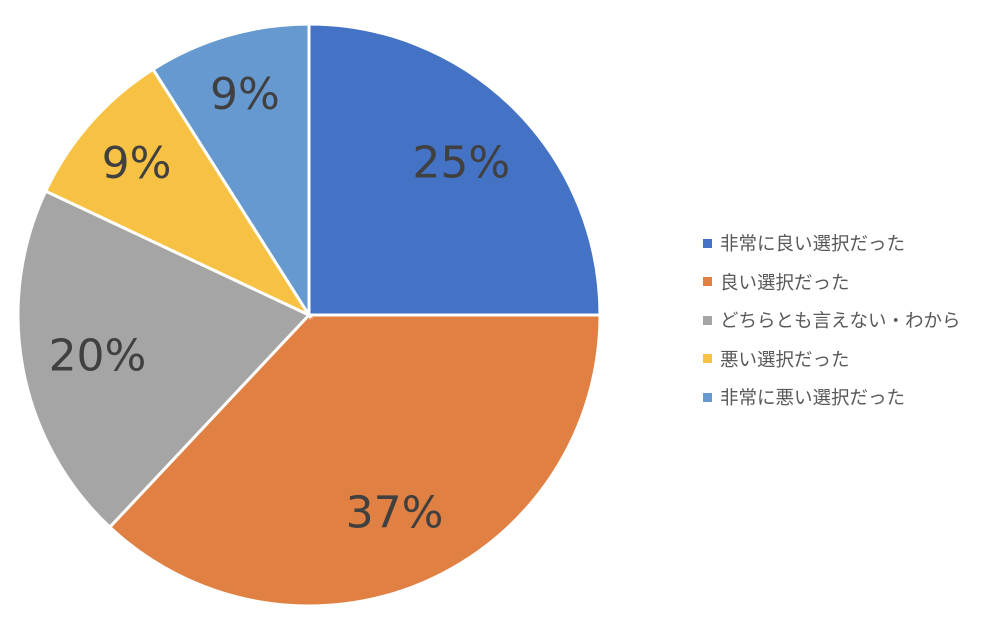 The image size is (1006, 624). What do you see at coordinates (98, 355) in the screenshot?
I see `data-label: 20%` at bounding box center [98, 355].